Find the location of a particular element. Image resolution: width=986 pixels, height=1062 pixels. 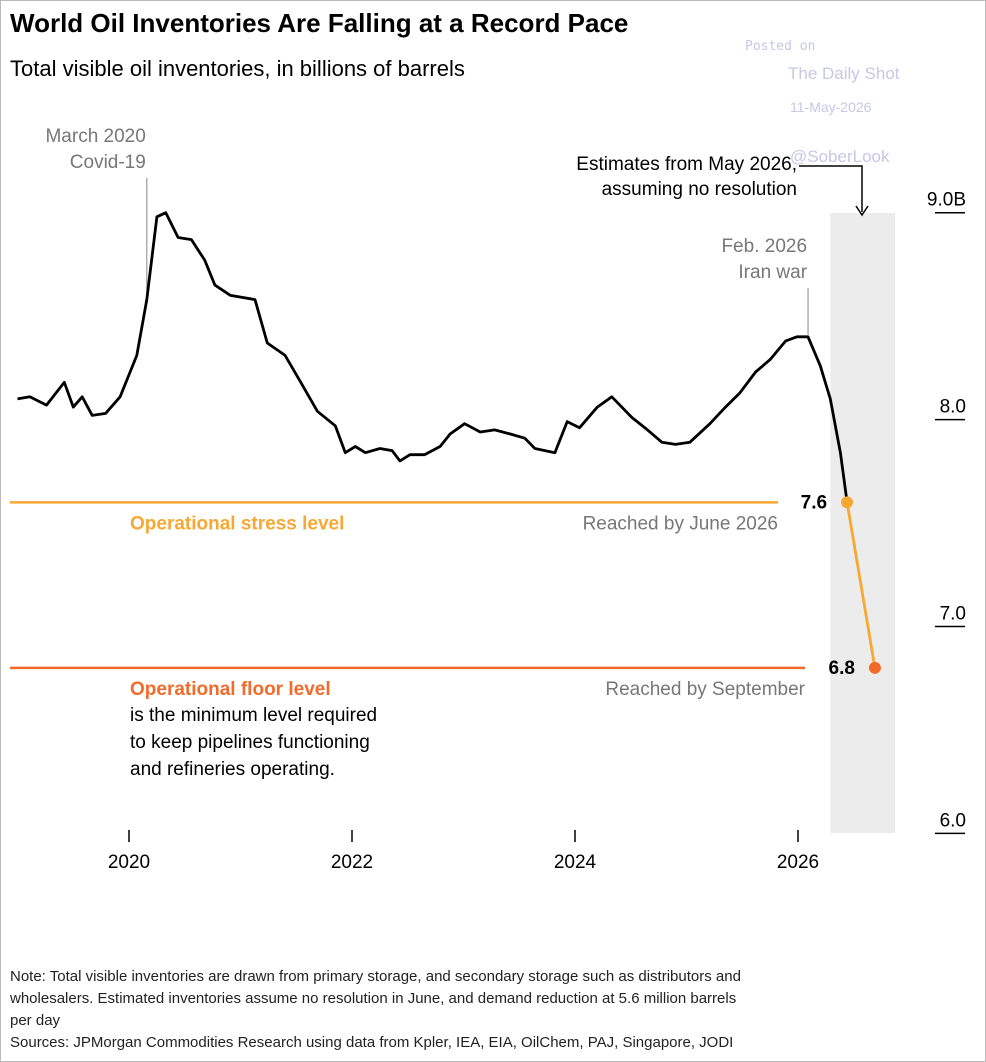

y-tick-label: 8.0 is located at coordinates (953, 407).